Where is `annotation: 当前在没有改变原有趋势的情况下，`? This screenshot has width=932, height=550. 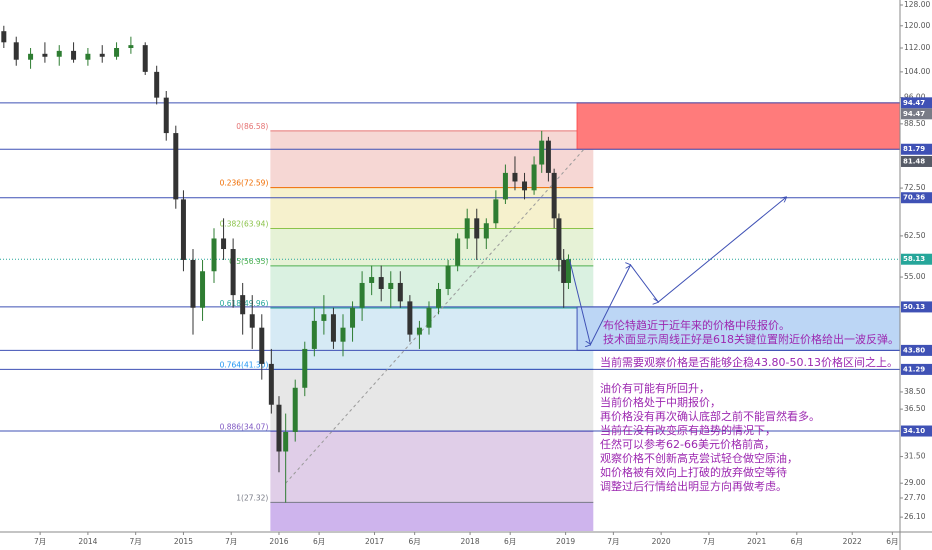
annotation: 当前在没有改变原有趋势的情况下， is located at coordinates (688, 430).